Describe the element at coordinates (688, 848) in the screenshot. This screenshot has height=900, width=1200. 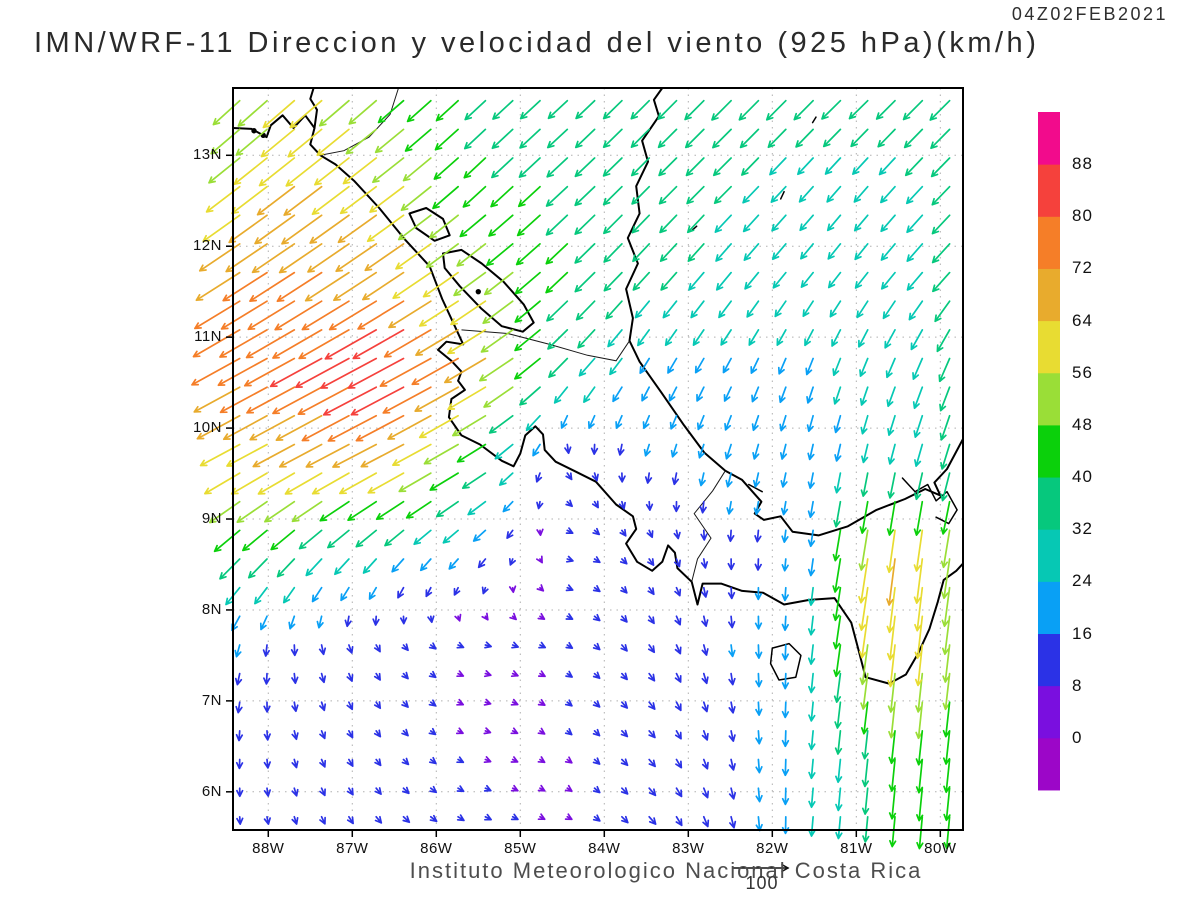
I see `lon-tick-label: 83W` at that location.